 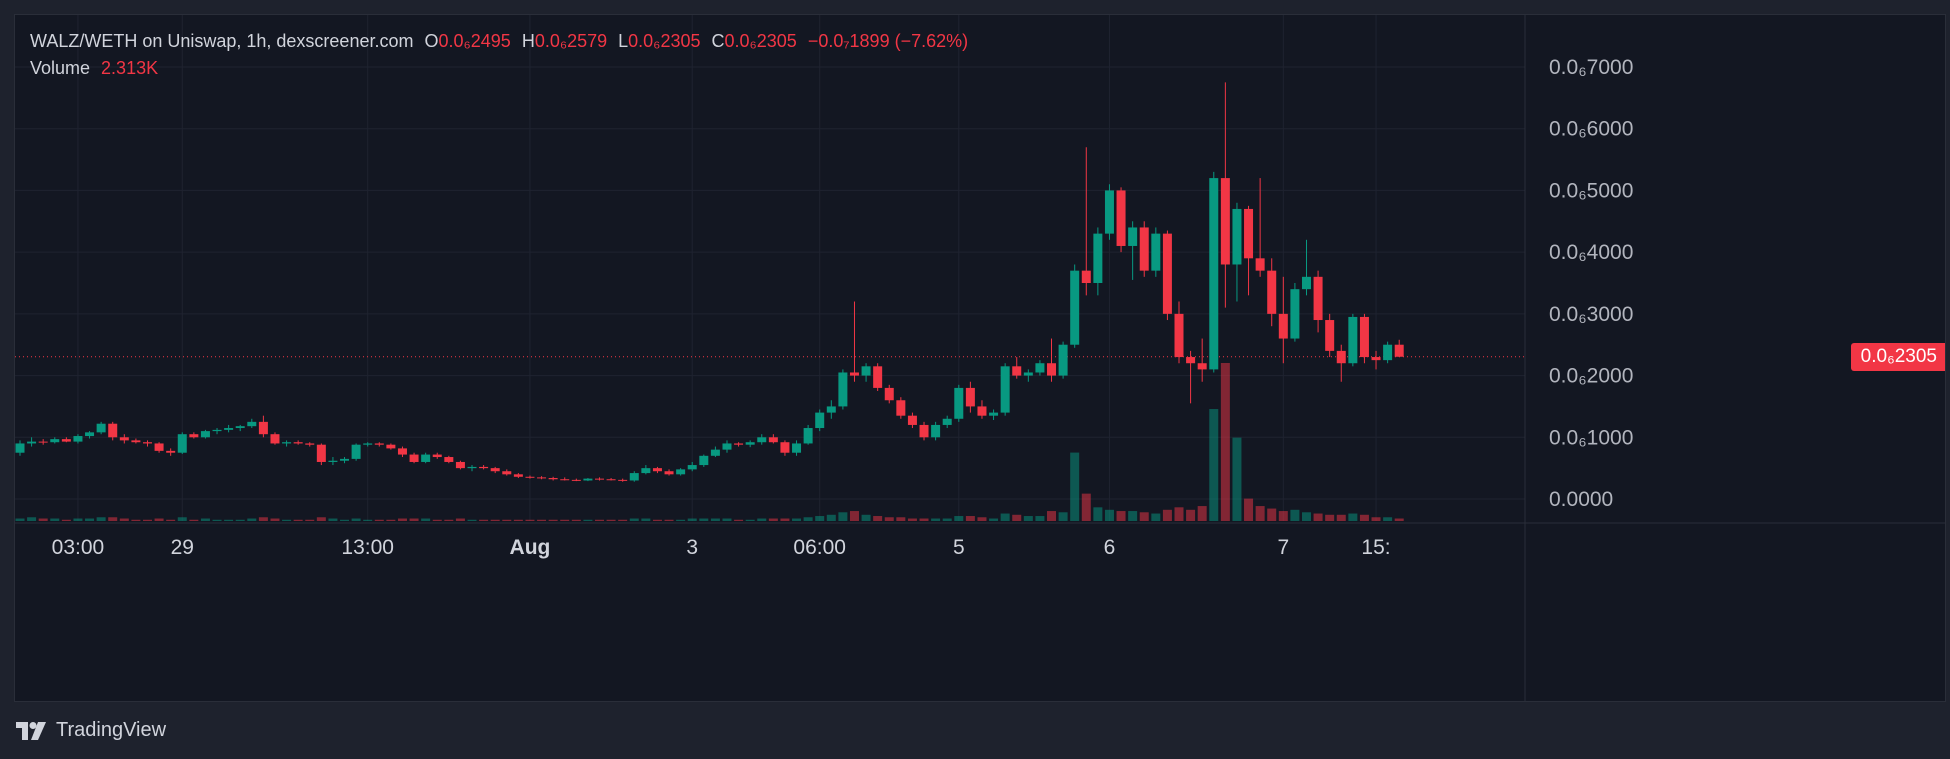 What do you see at coordinates (431, 41) in the screenshot?
I see `open-label: O` at bounding box center [431, 41].